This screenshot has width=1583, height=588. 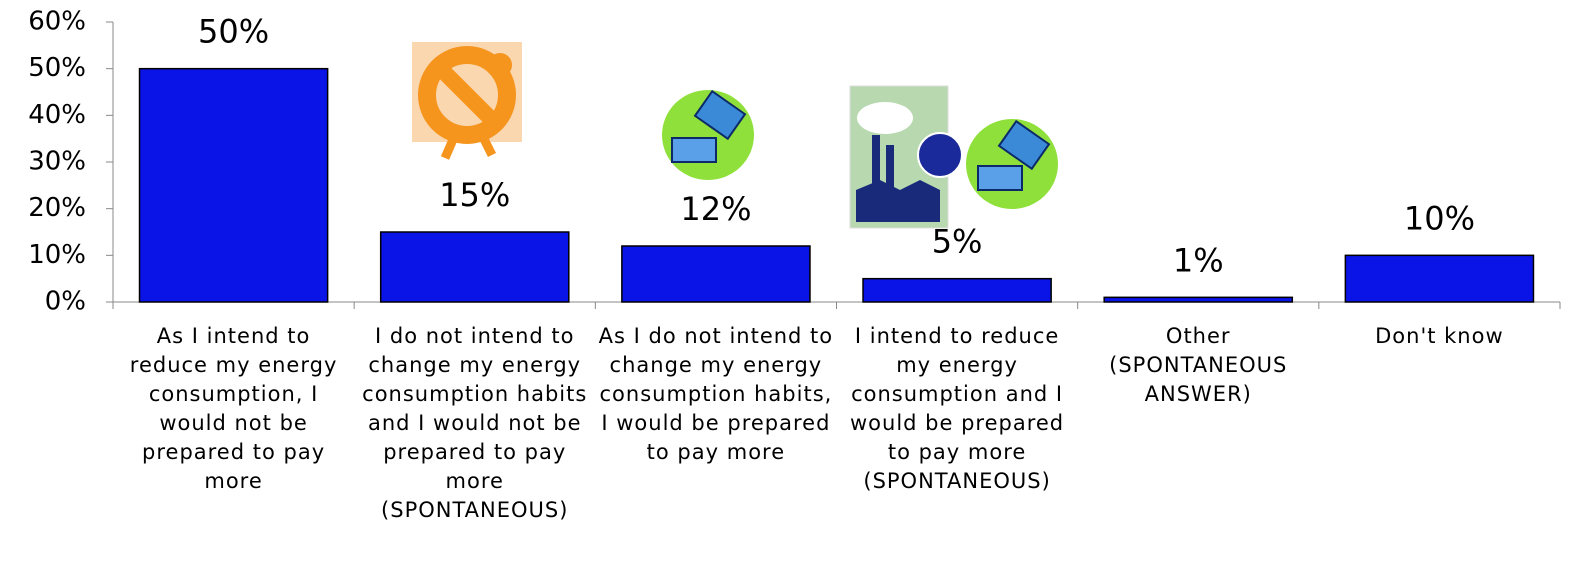 I want to click on y-tick-label: 20%, so click(x=57, y=208).